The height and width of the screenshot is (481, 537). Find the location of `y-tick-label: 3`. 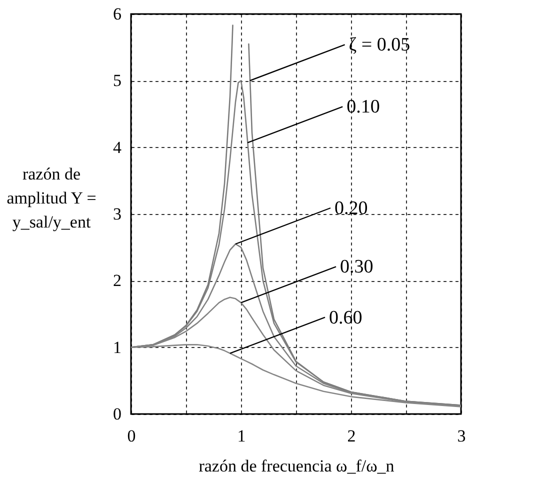

y-tick-label: 3 is located at coordinates (117, 214).